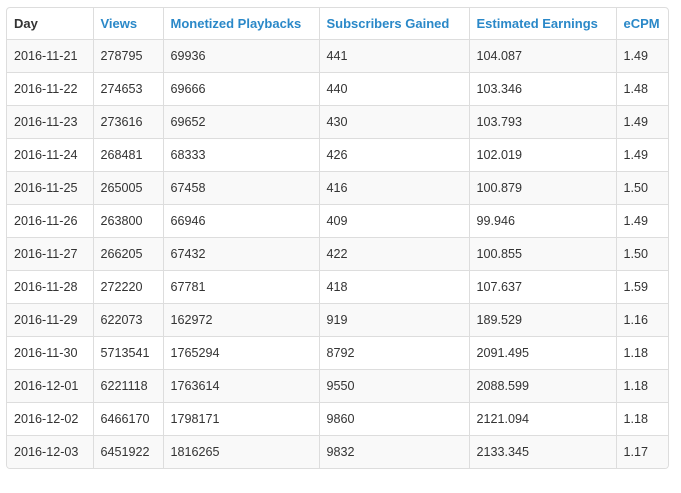 The image size is (681, 493). What do you see at coordinates (50, 221) in the screenshot?
I see `cell-day: 2016-11-26` at bounding box center [50, 221].